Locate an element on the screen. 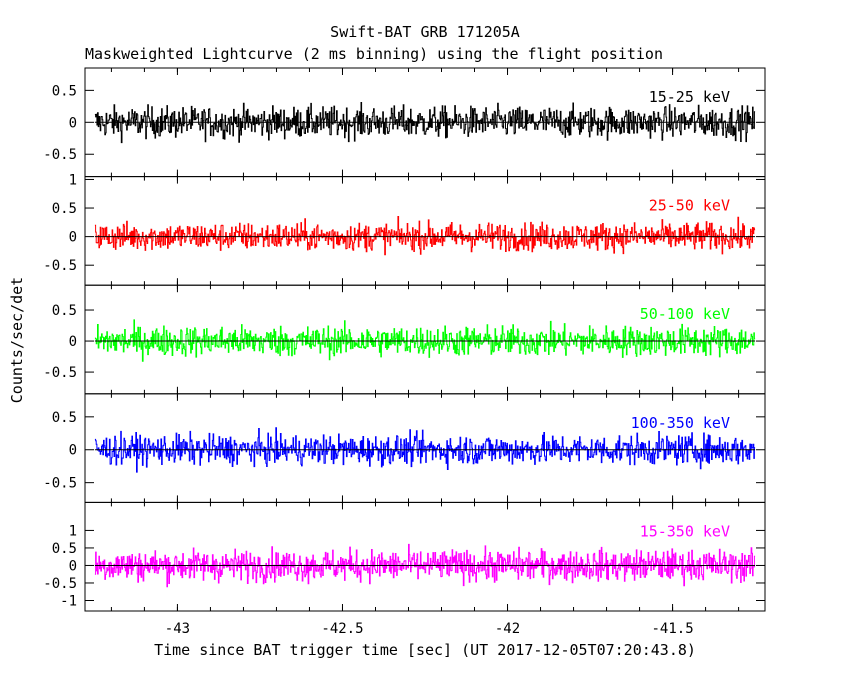  band-label: 50-100 keV is located at coordinates (685, 314).